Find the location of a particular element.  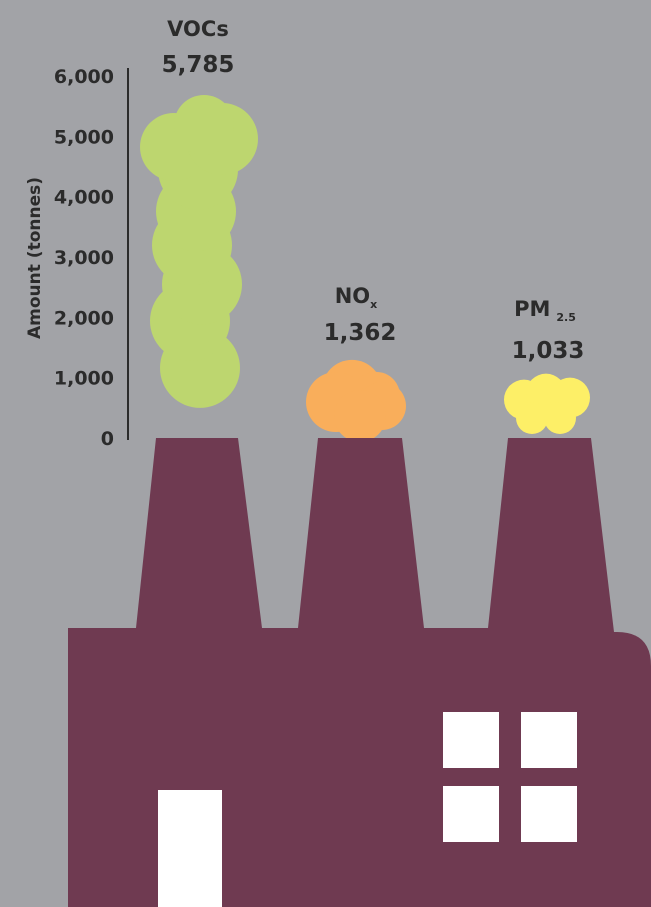

y-axis-label: Amount (tonnes) is located at coordinates (35, 258).